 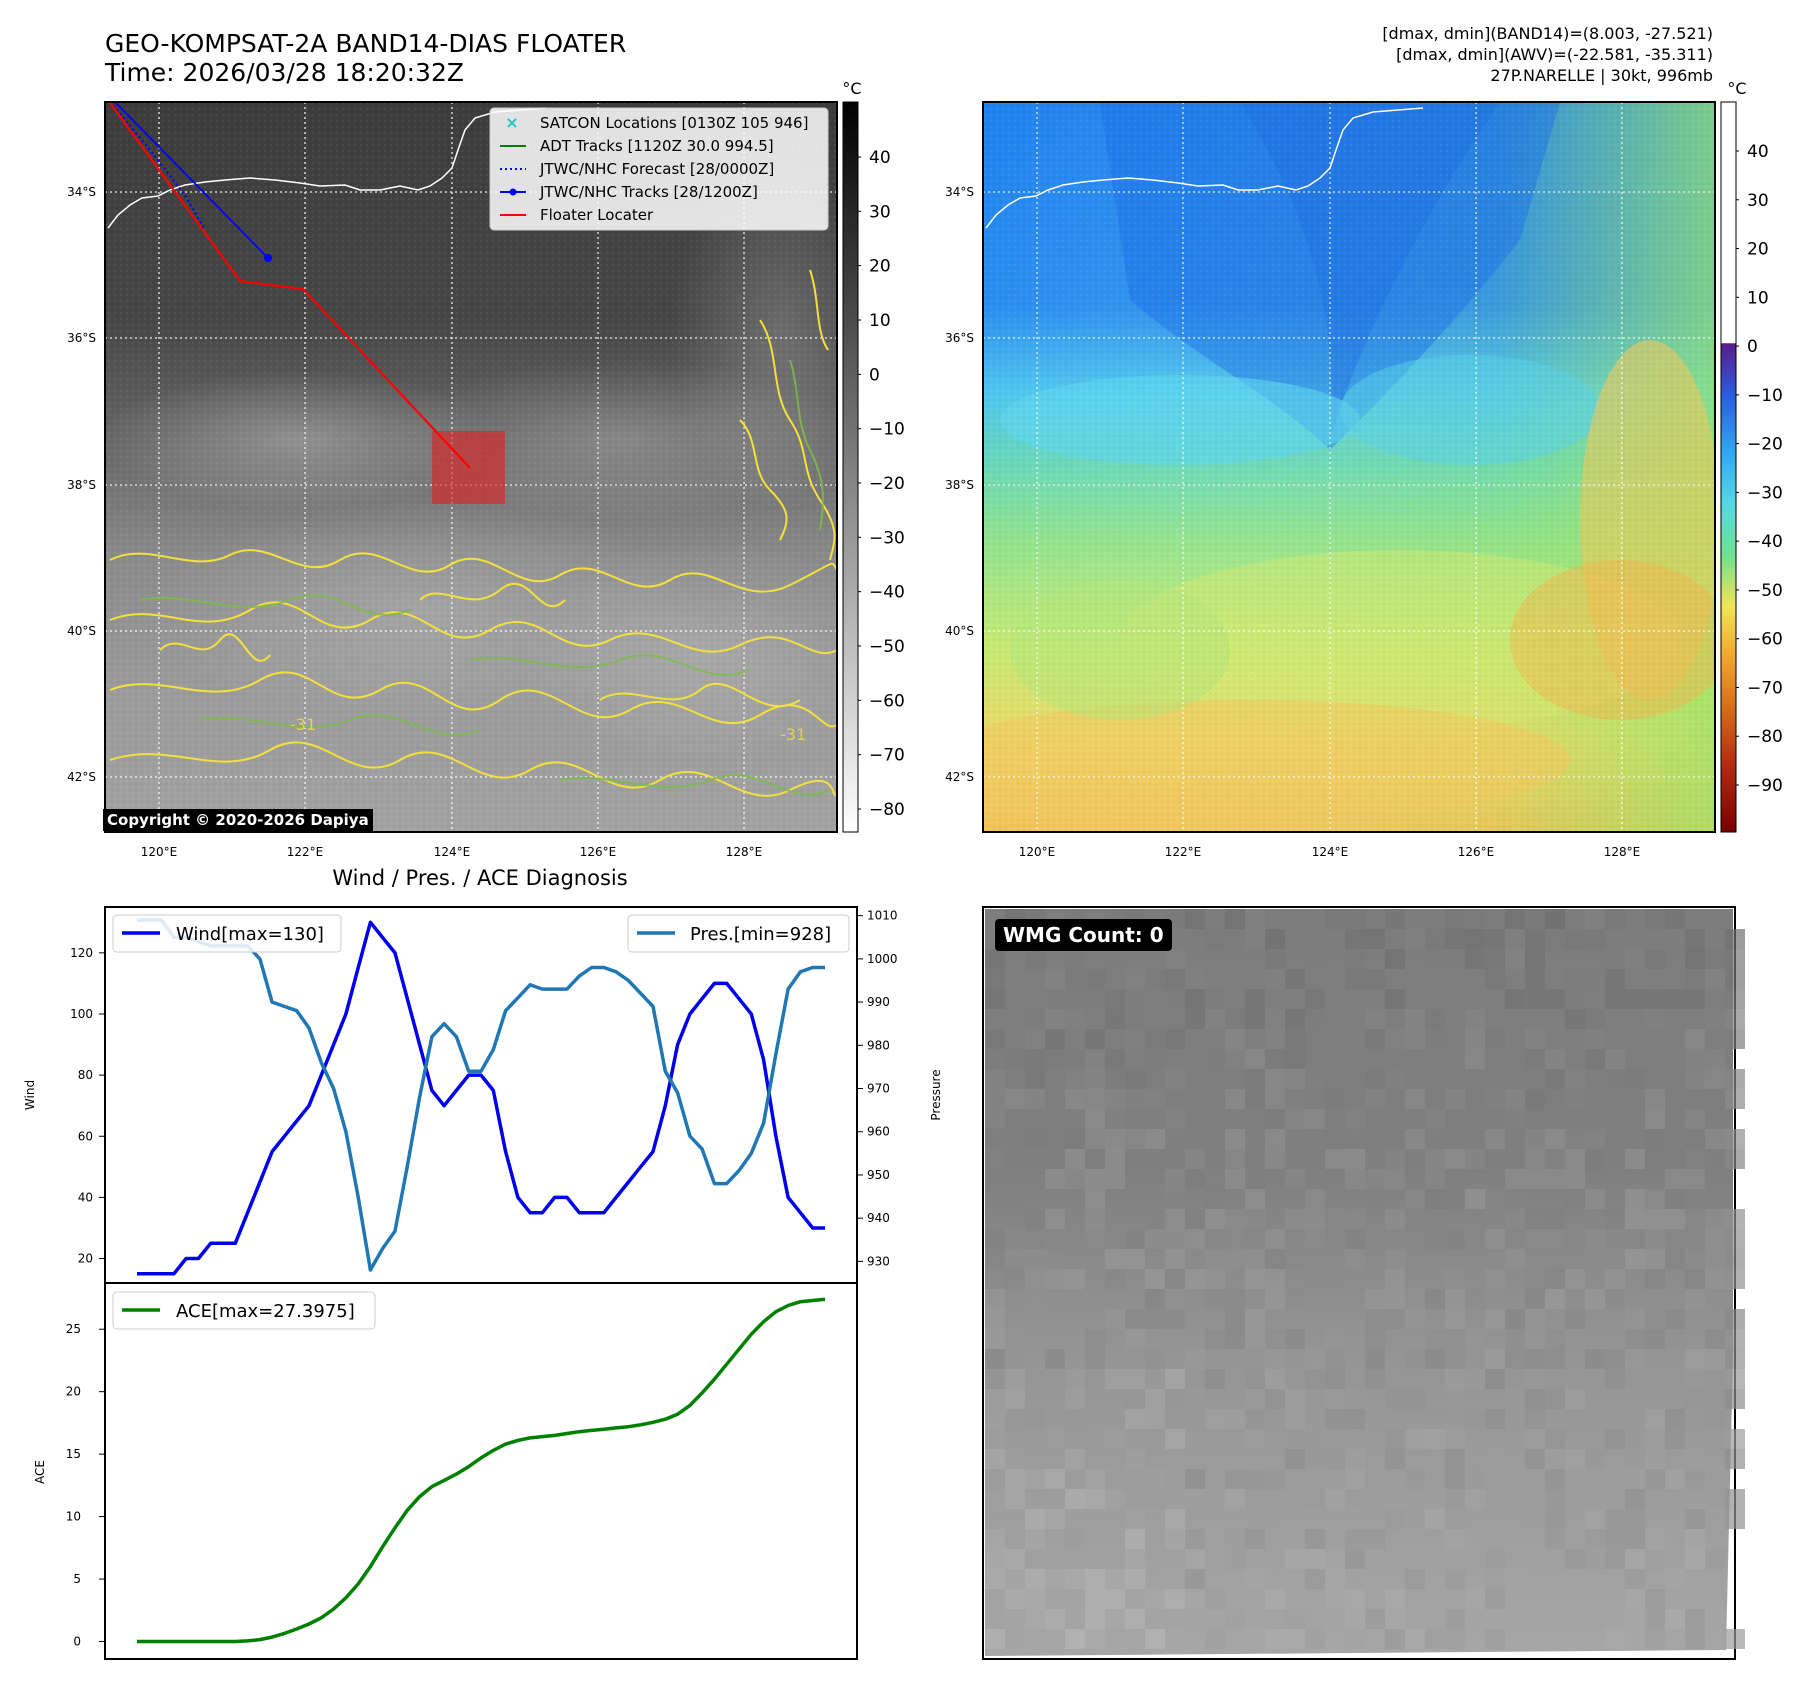 I want to click on colorbar-tick-label: −70, so click(x=887, y=756).